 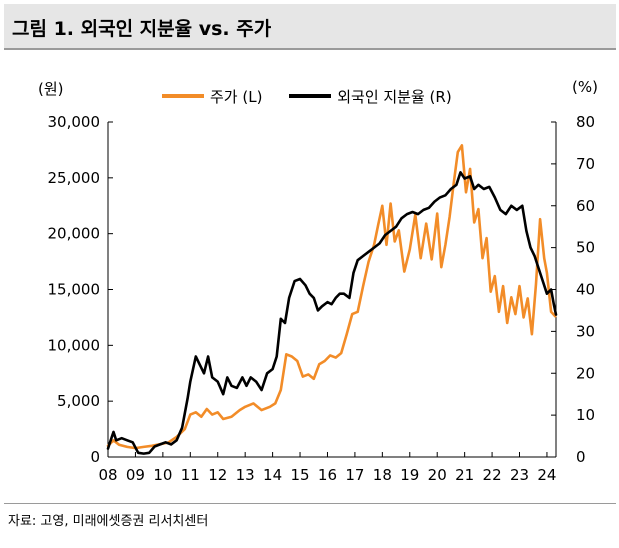 What do you see at coordinates (585, 331) in the screenshot?
I see `right-y-tick-label: 30` at bounding box center [585, 331].